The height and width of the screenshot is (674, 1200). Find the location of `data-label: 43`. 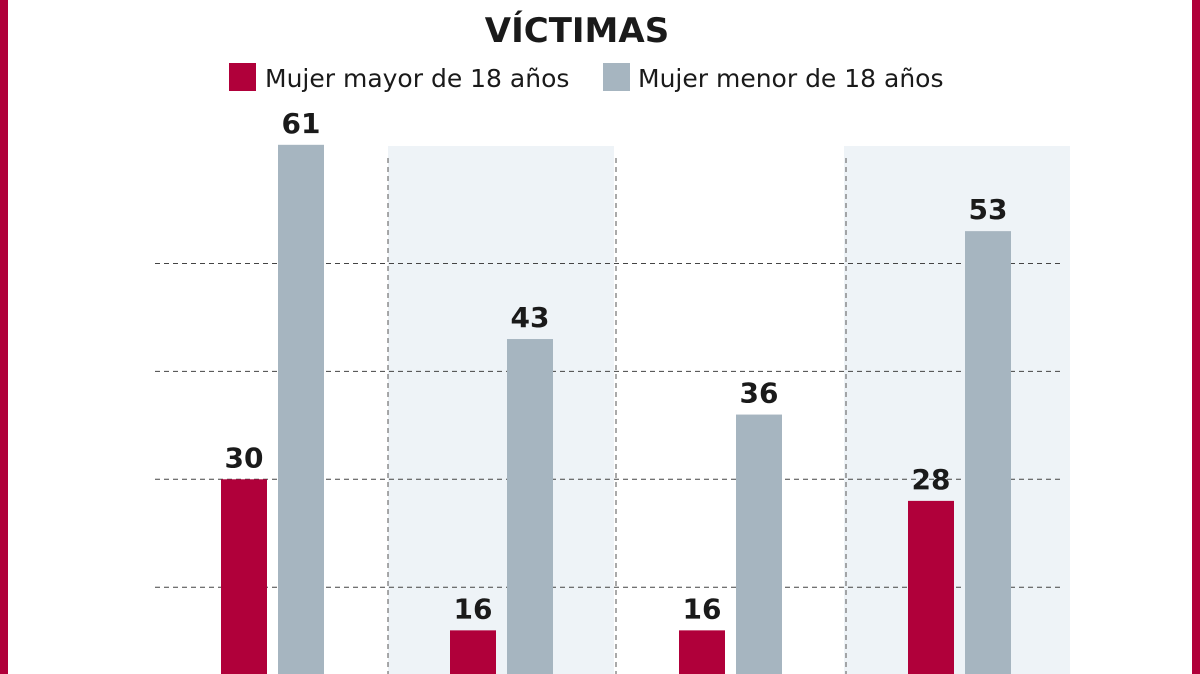

data-label: 43 is located at coordinates (530, 317).